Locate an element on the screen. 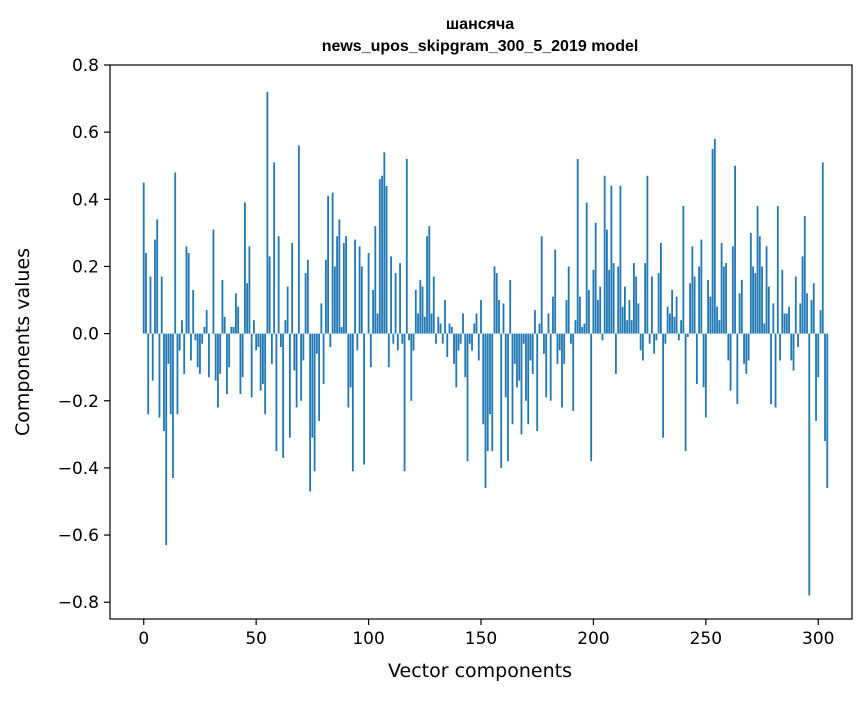 This screenshot has width=867, height=701. chart-title-line1: шансяча is located at coordinates (480, 24).